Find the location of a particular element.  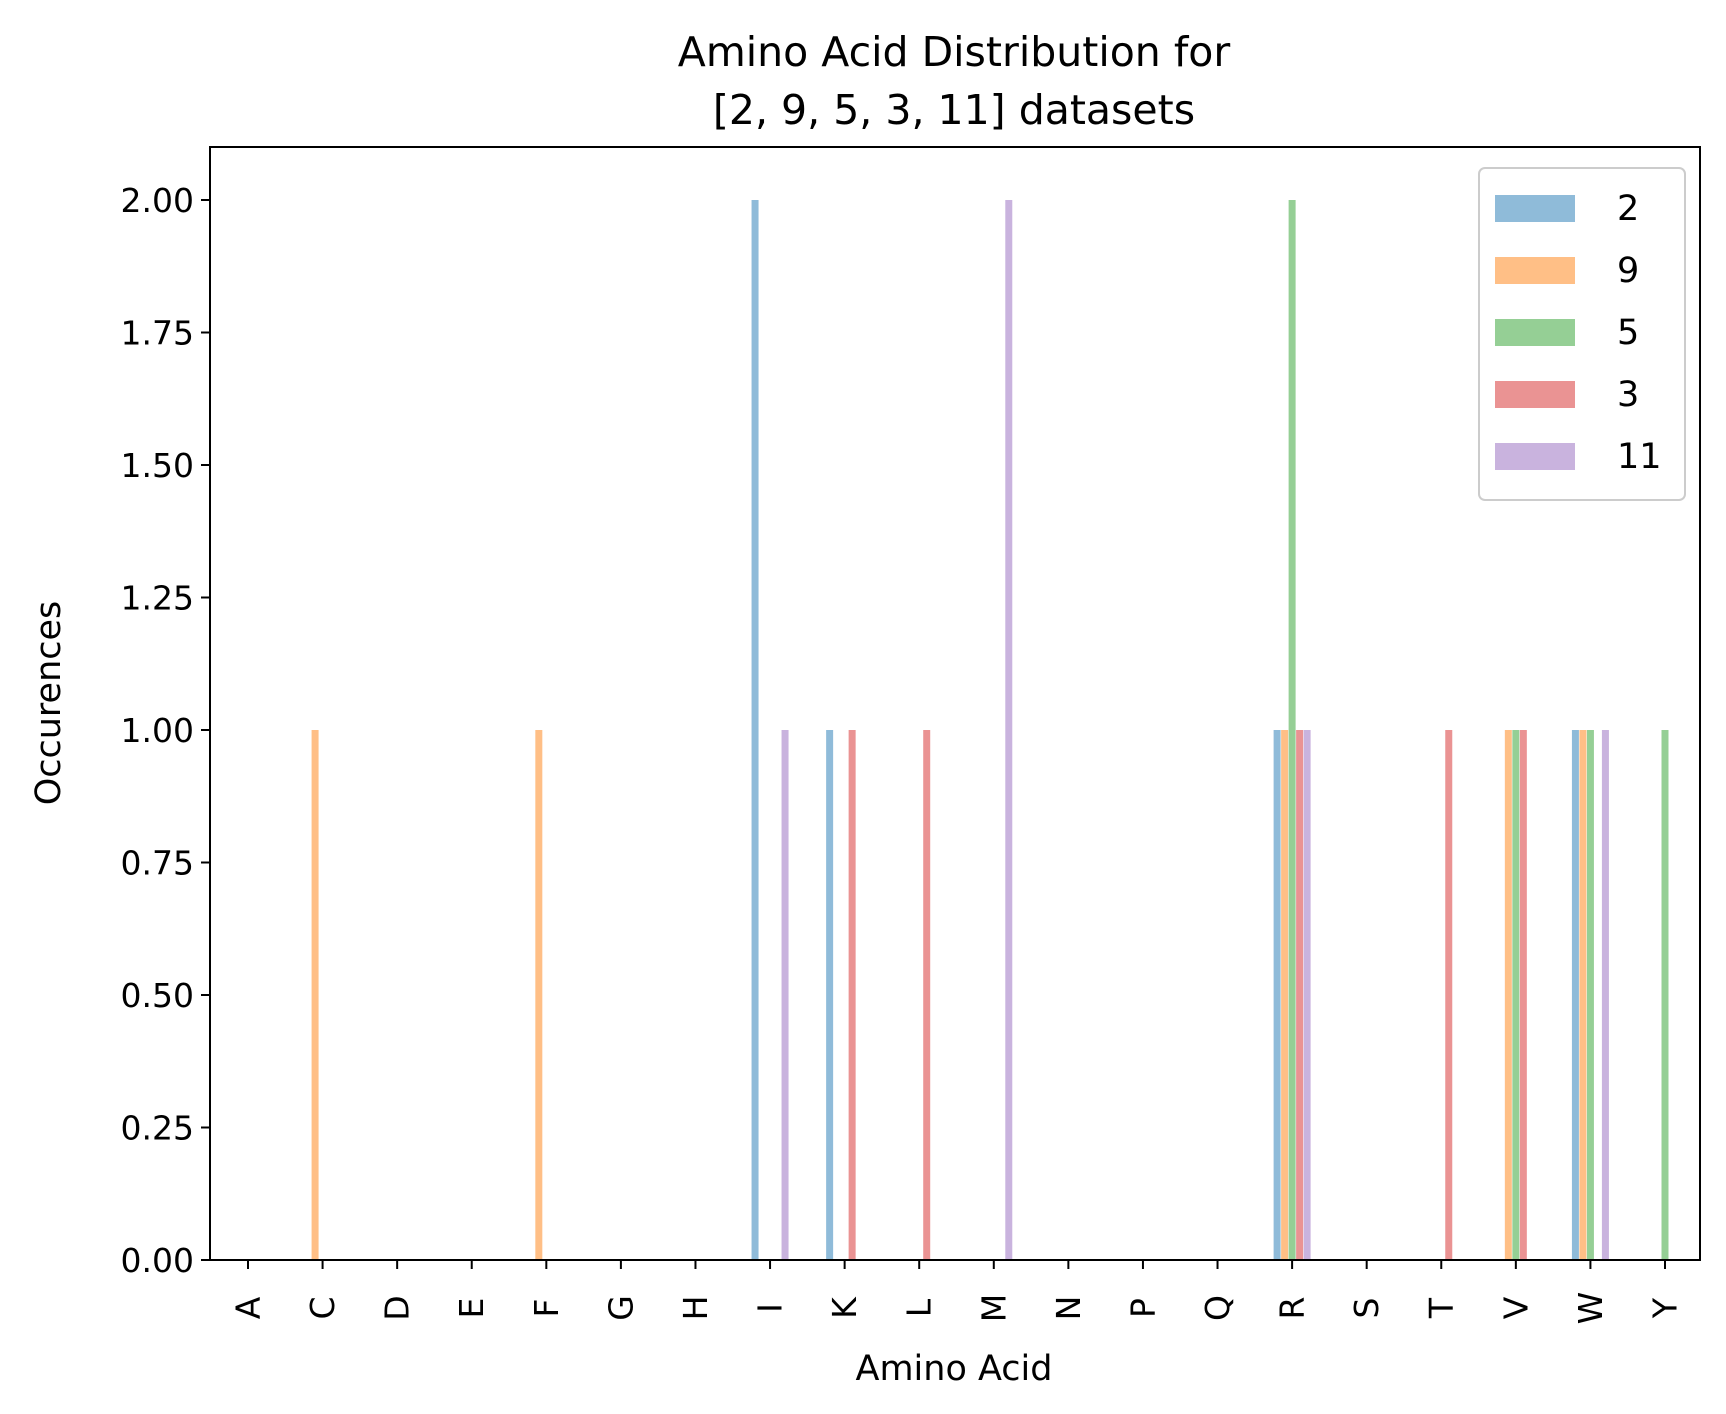

x-tick-label-E: E is located at coordinates (471, 1308).